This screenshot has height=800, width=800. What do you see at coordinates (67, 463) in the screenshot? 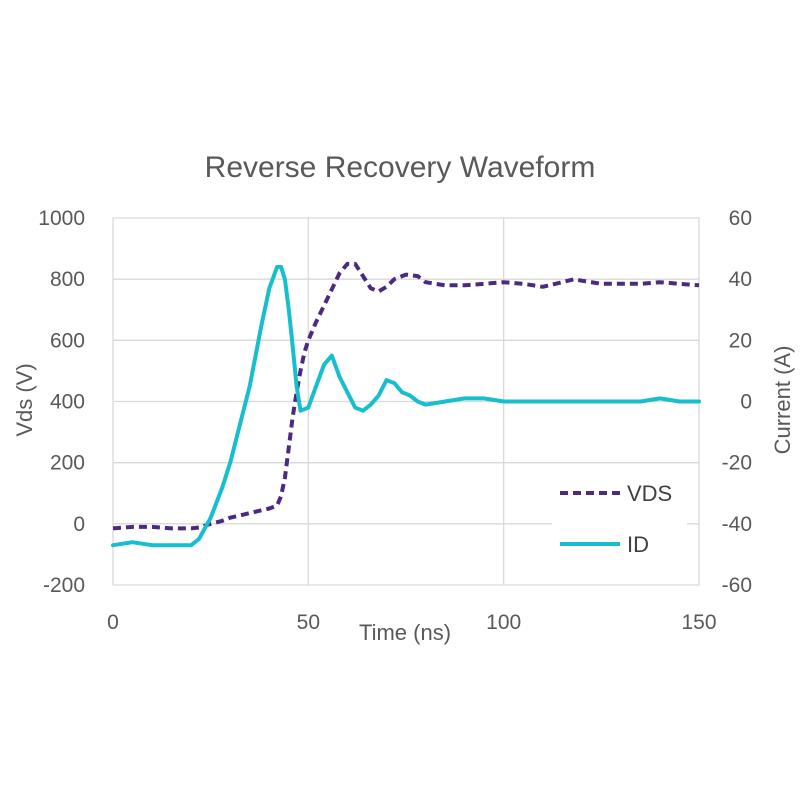
I see `y-tick-label: 200` at bounding box center [67, 463].